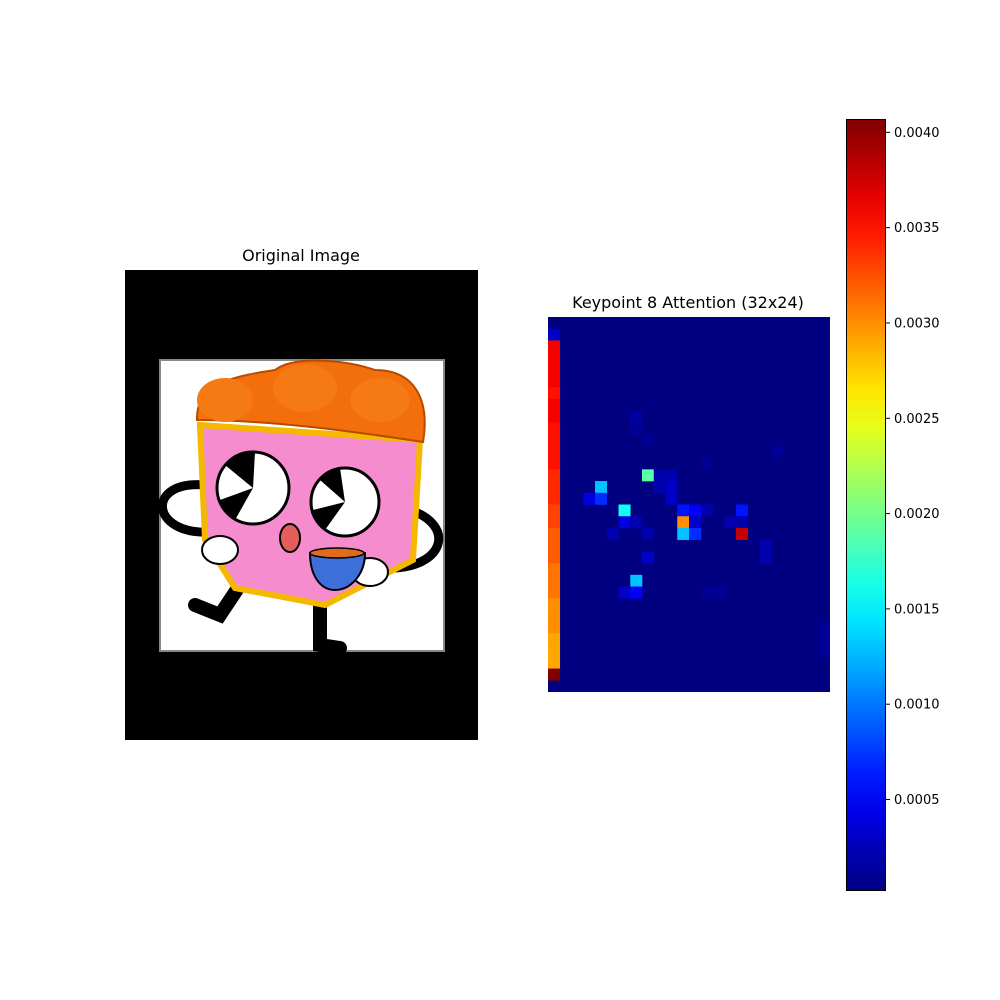 This screenshot has width=1000, height=1000. I want to click on colorbar-tick-label: 0.0005, so click(917, 800).